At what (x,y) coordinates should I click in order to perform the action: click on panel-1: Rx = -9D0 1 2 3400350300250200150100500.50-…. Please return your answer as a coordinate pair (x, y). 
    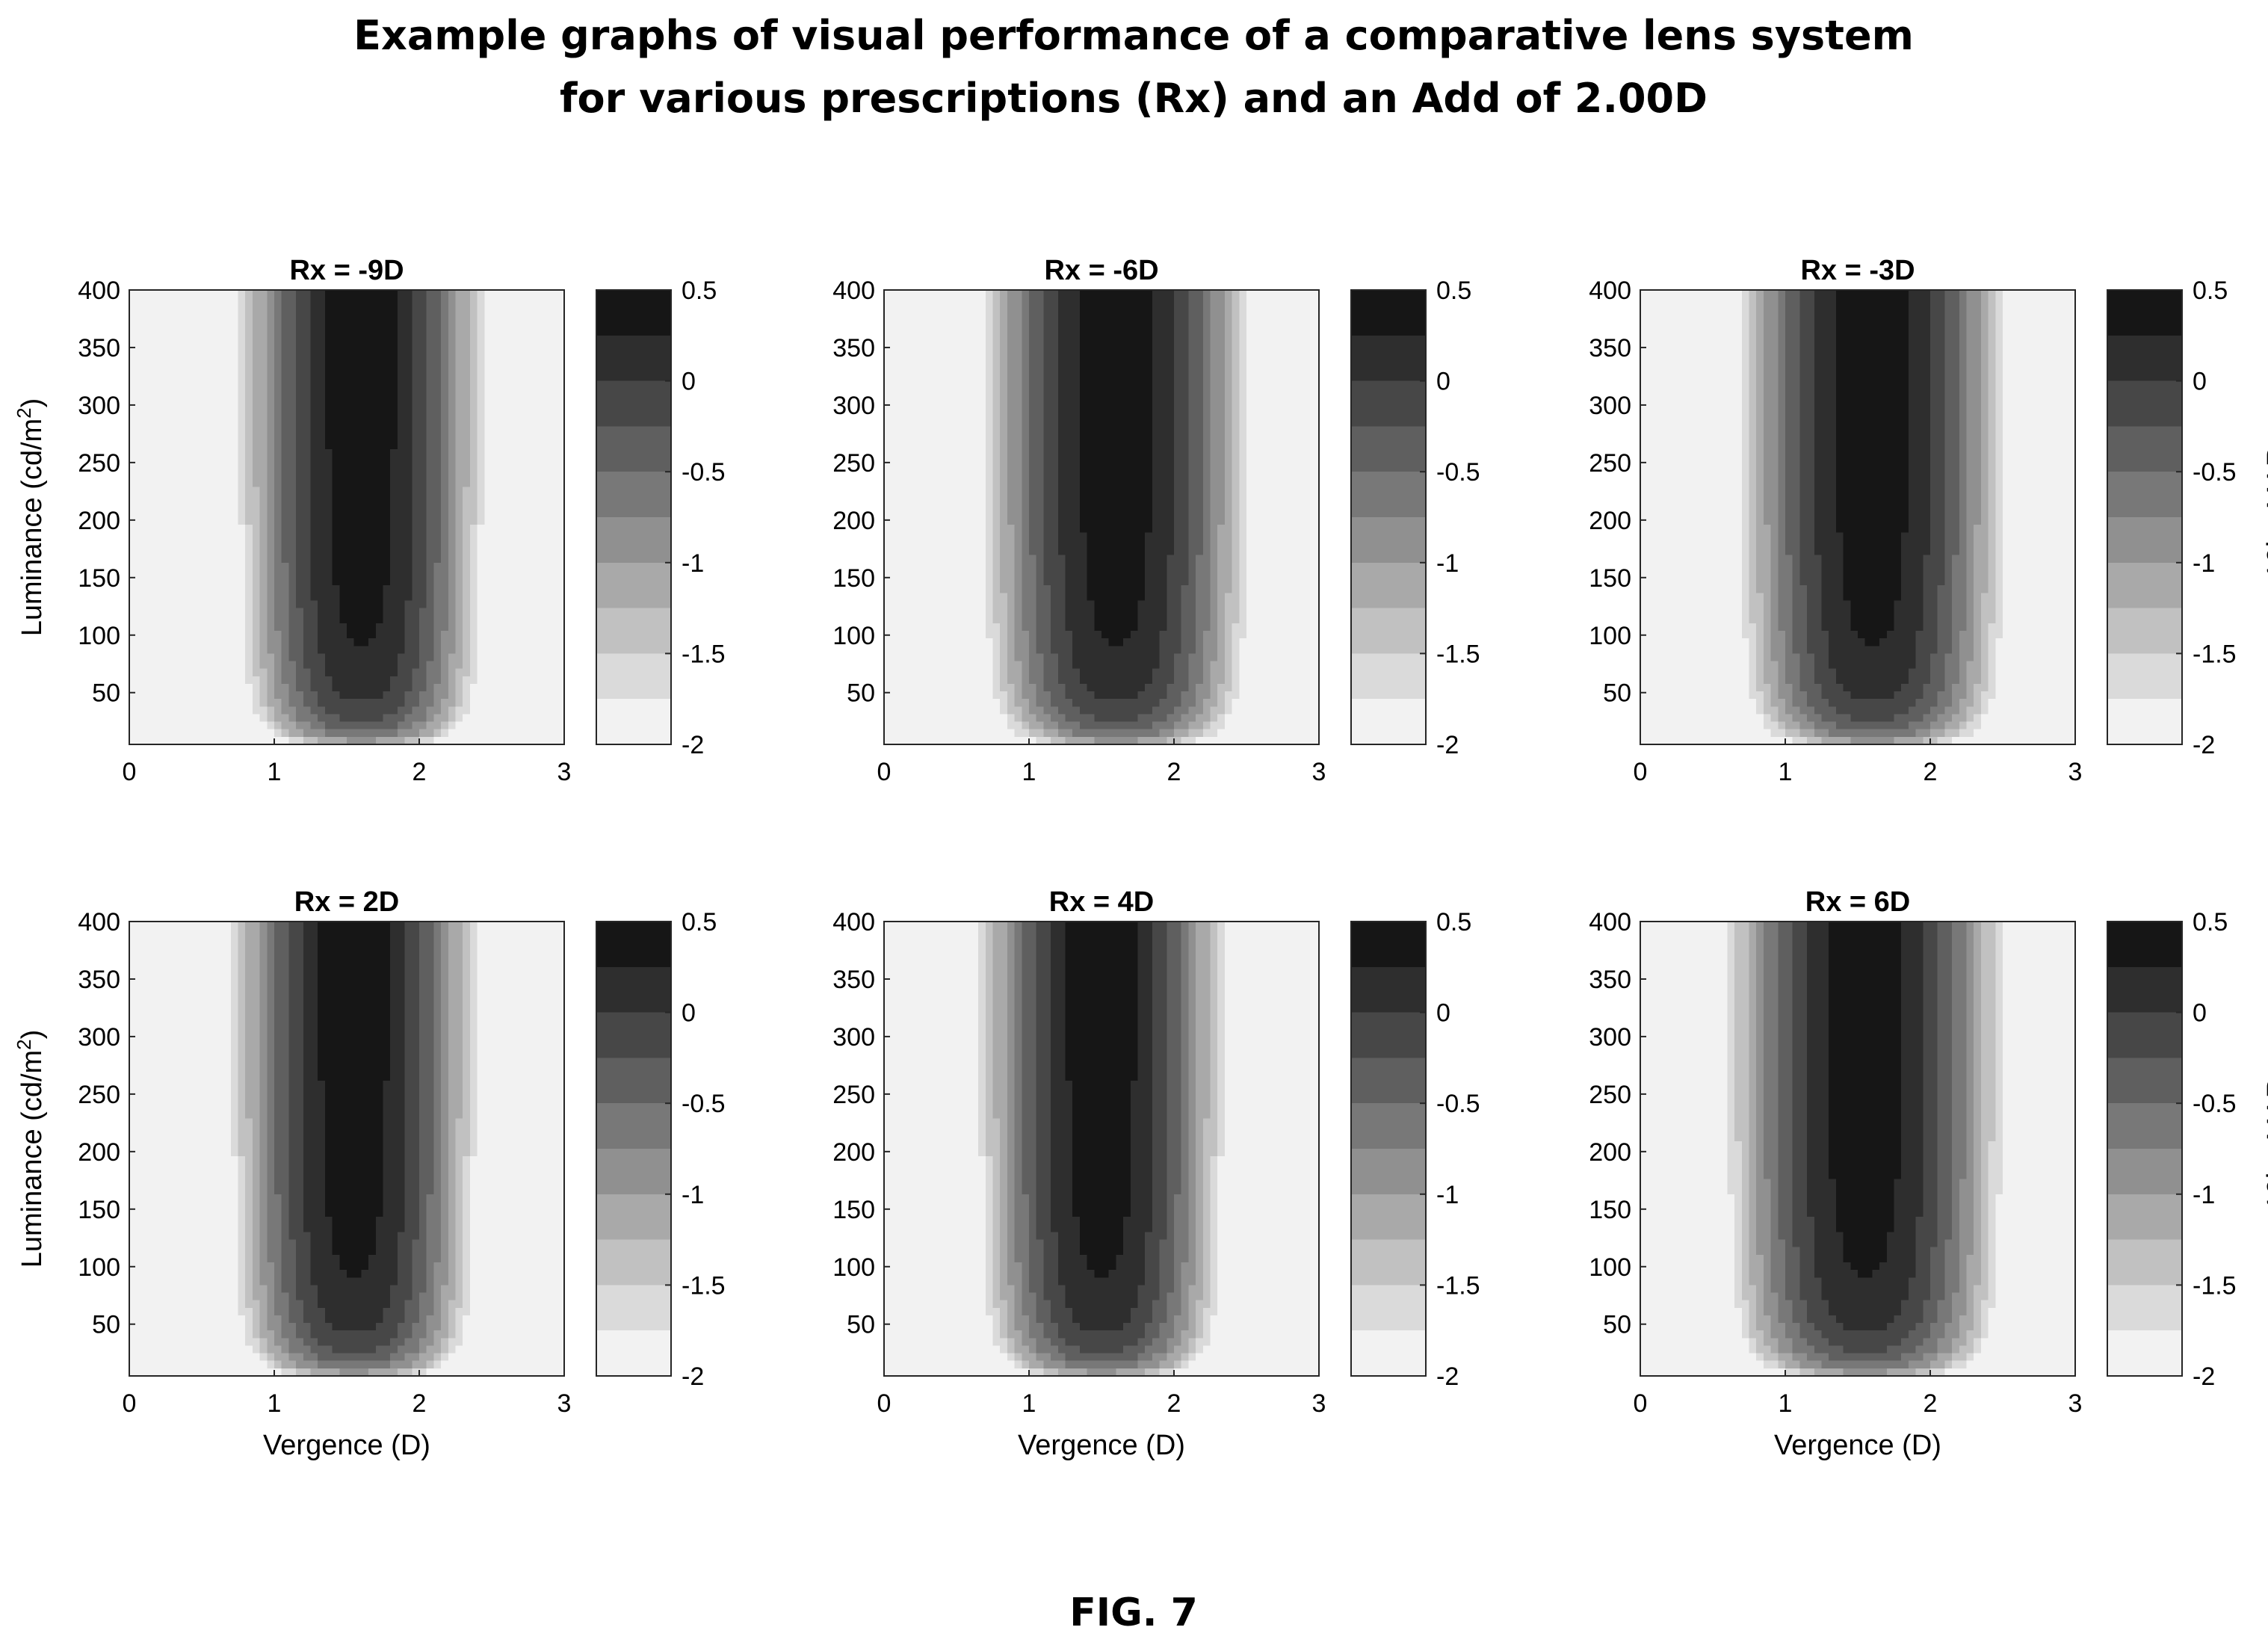
    Looking at the image, I should click on (369, 520).